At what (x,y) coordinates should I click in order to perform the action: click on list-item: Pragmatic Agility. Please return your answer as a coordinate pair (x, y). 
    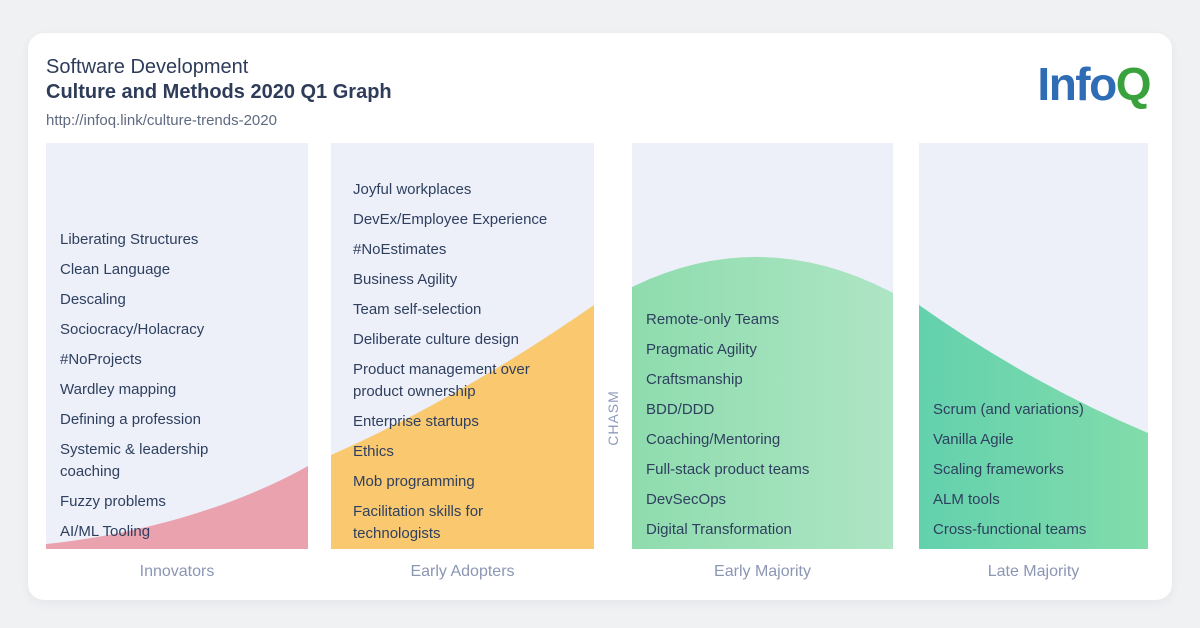
    Looking at the image, I should click on (701, 349).